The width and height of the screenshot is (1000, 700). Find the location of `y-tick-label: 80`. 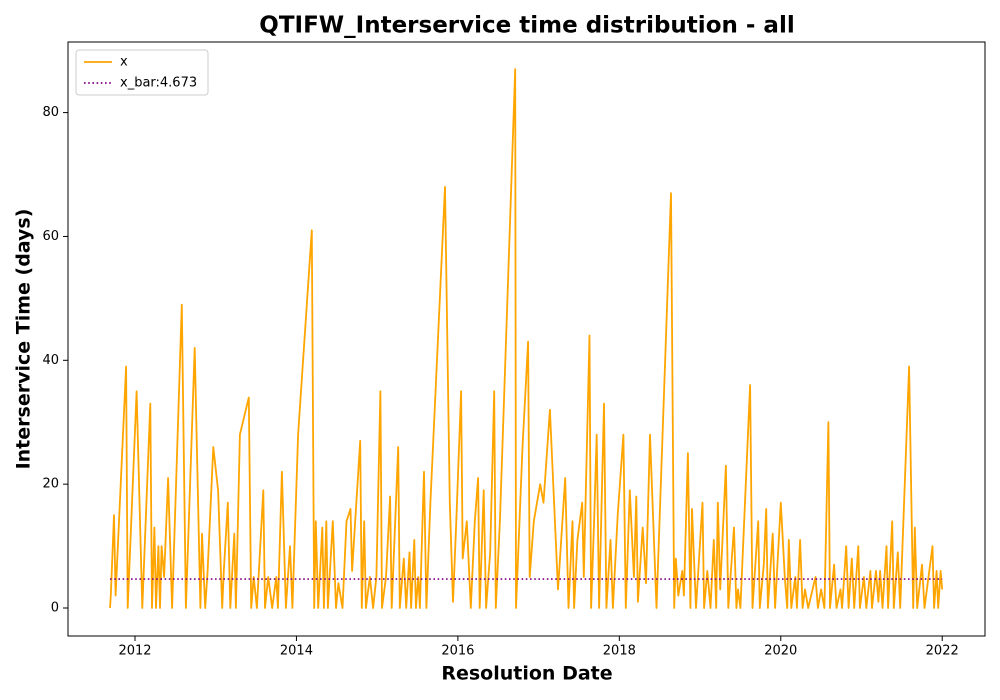

y-tick-label: 80 is located at coordinates (50, 112).